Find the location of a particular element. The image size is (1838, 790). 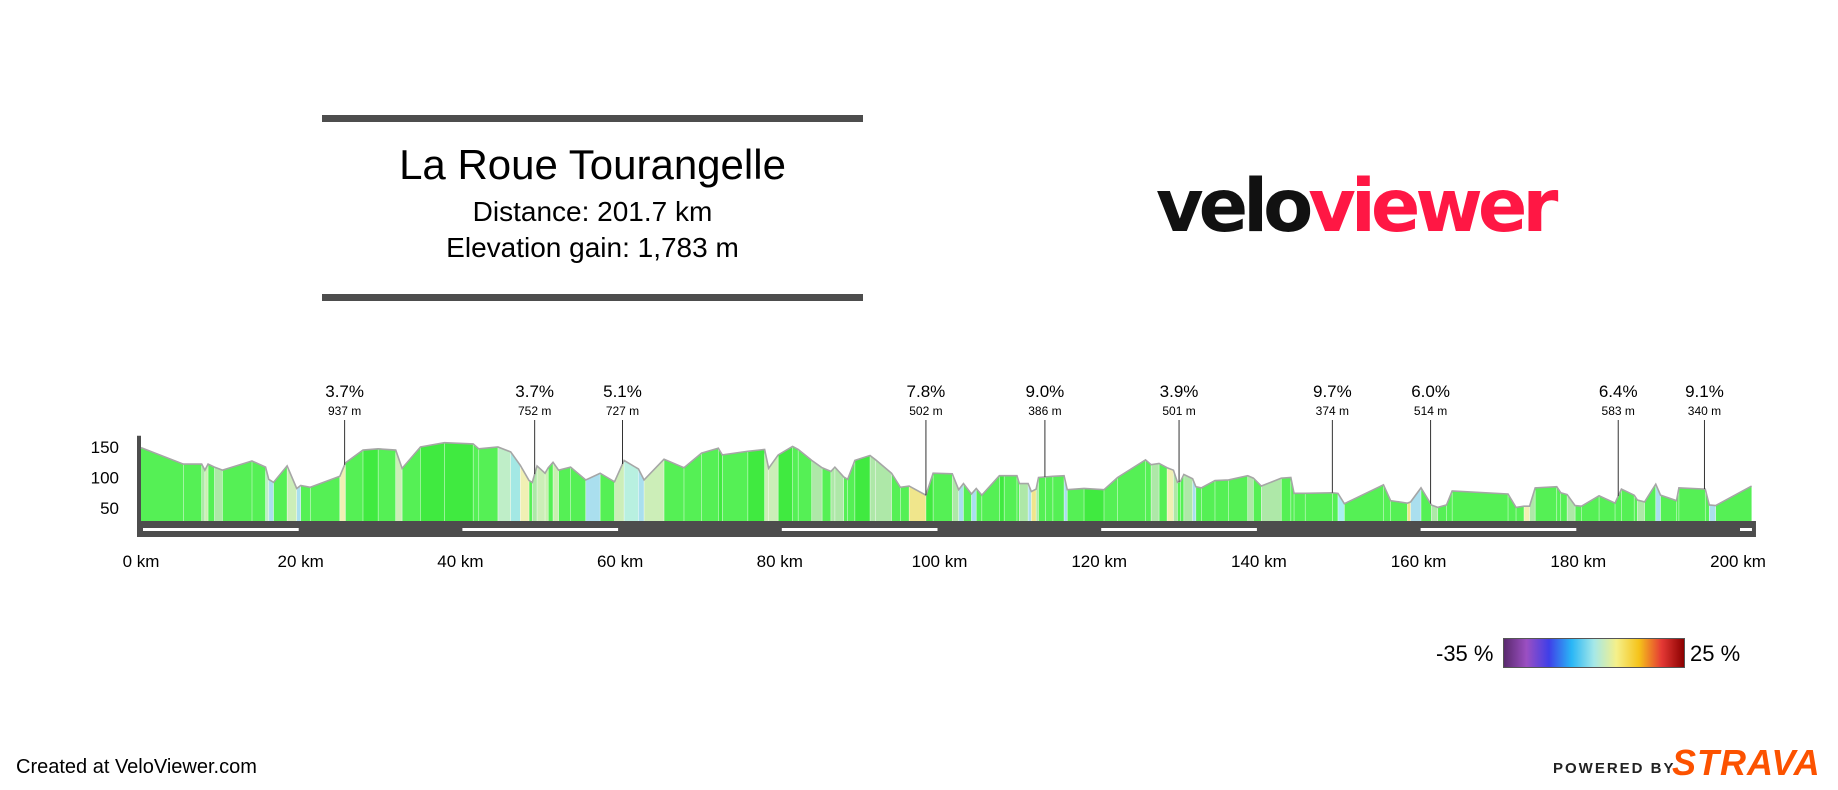

climb-length-label: 374 m is located at coordinates (1332, 411).